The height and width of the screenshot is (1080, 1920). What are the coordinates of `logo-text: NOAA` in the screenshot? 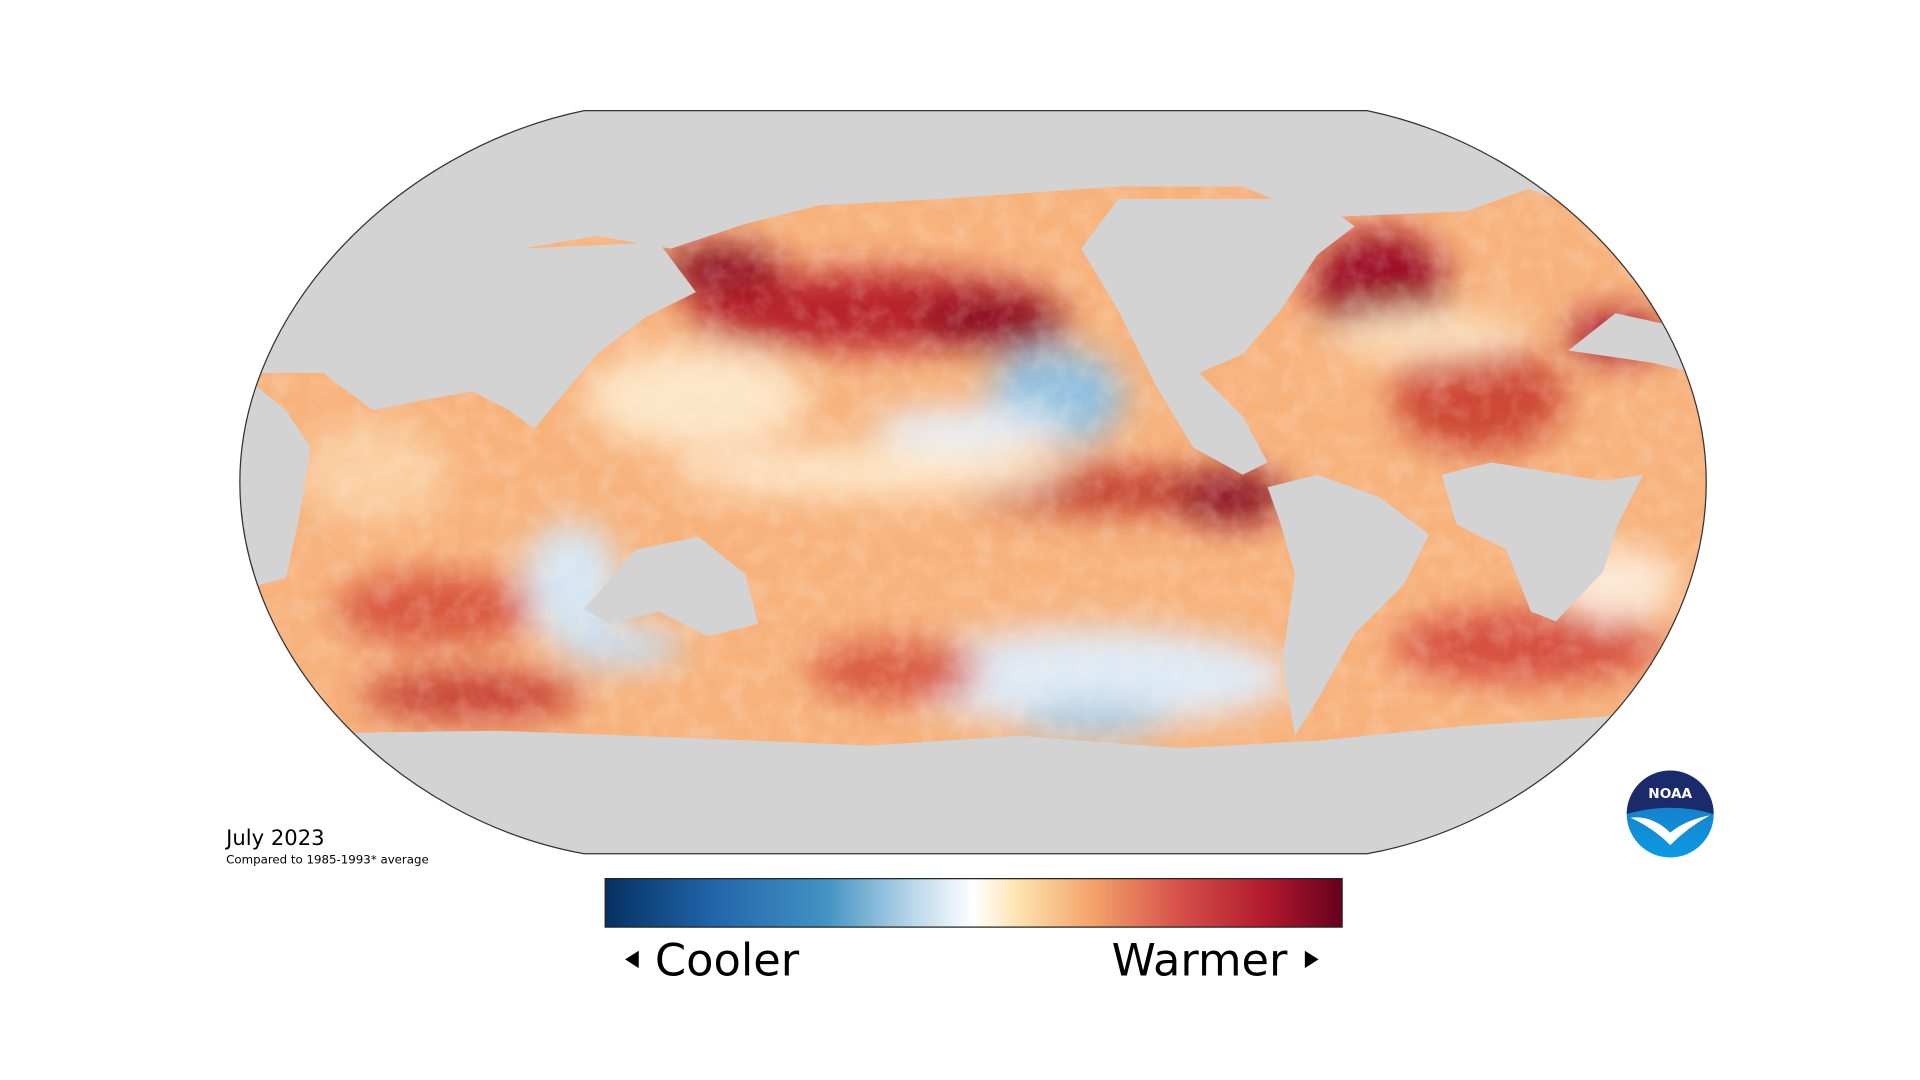 It's located at (1670, 794).